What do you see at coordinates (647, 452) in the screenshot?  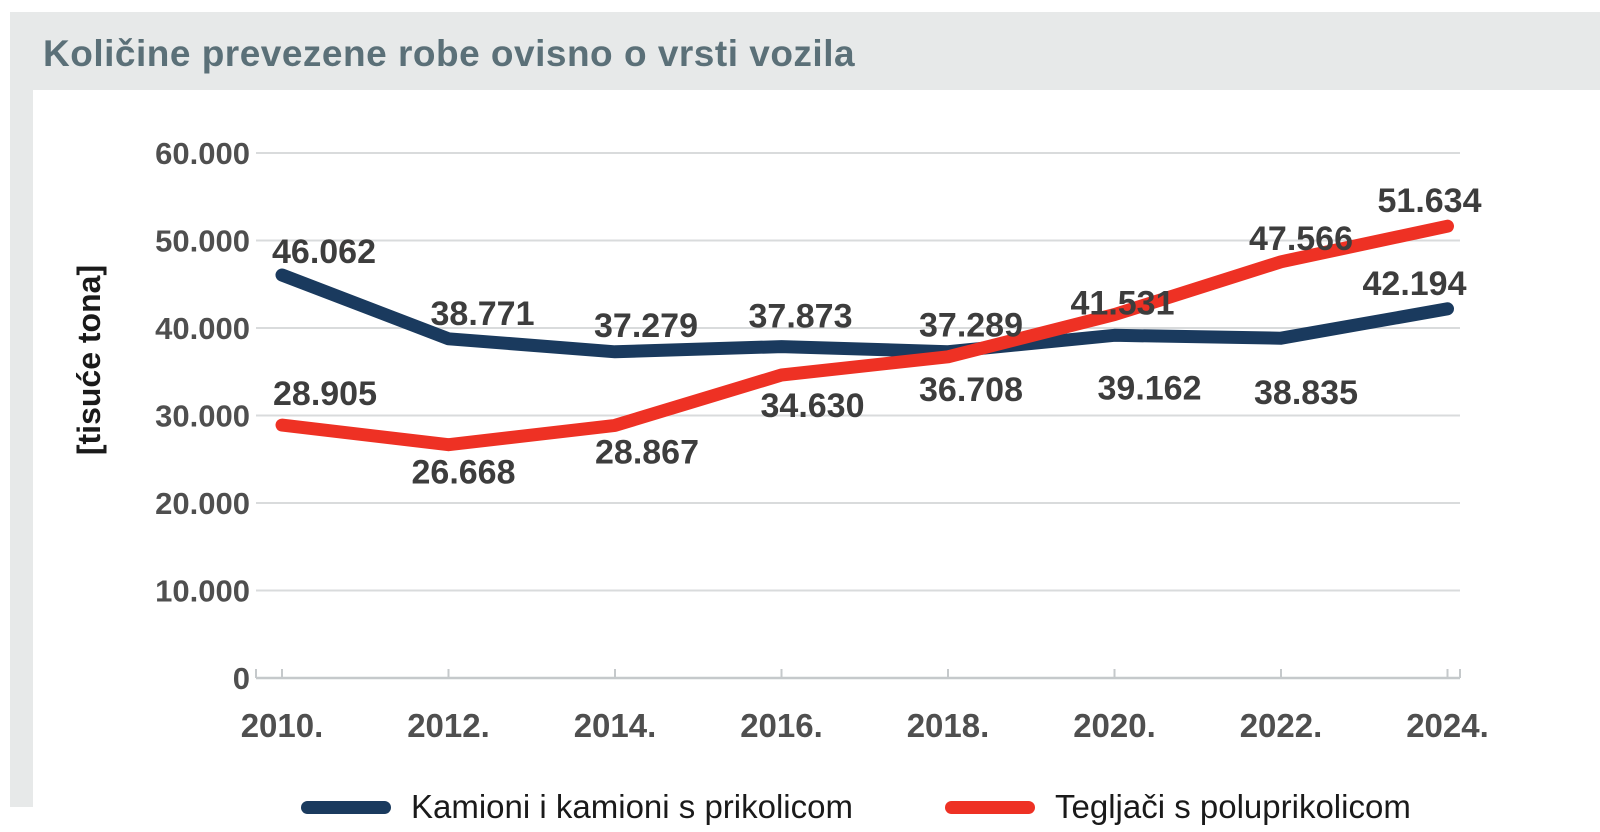 I see `data-label-1-2: 28.867` at bounding box center [647, 452].